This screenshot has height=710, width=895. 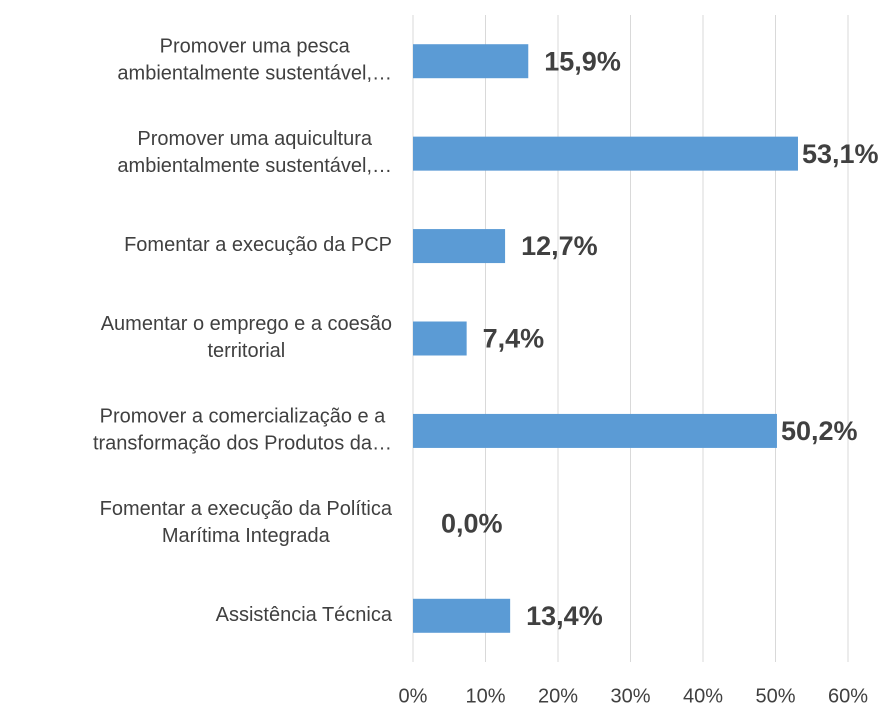 I want to click on x-tick-label: 60%, so click(x=848, y=696).